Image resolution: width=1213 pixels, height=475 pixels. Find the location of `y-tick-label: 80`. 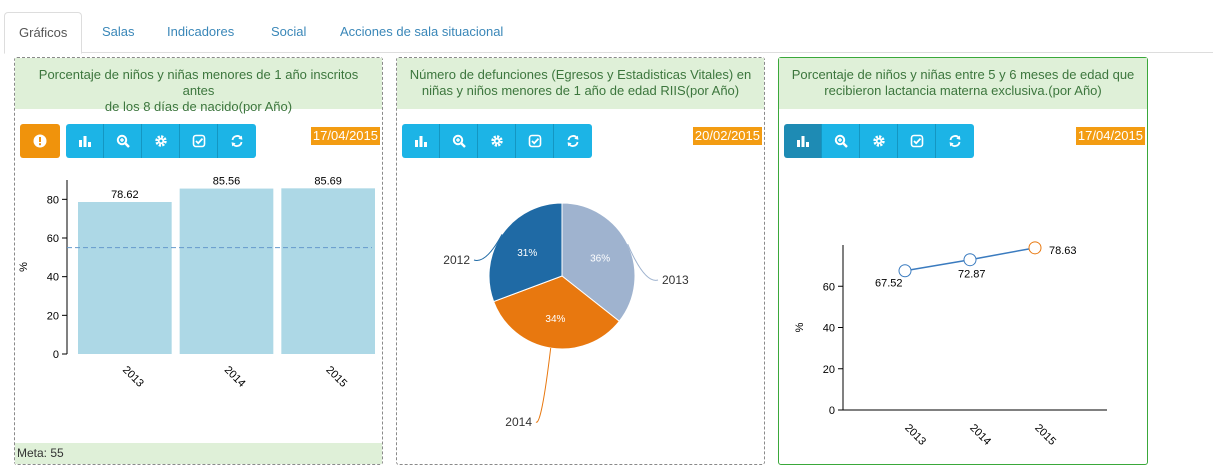

y-tick-label: 80 is located at coordinates (53, 200).